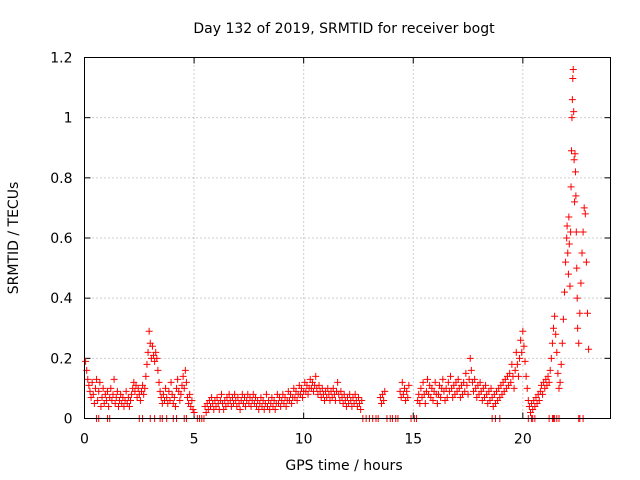  I want to click on x-tick-labels: 0 5 10 15 20, so click(306, 440).